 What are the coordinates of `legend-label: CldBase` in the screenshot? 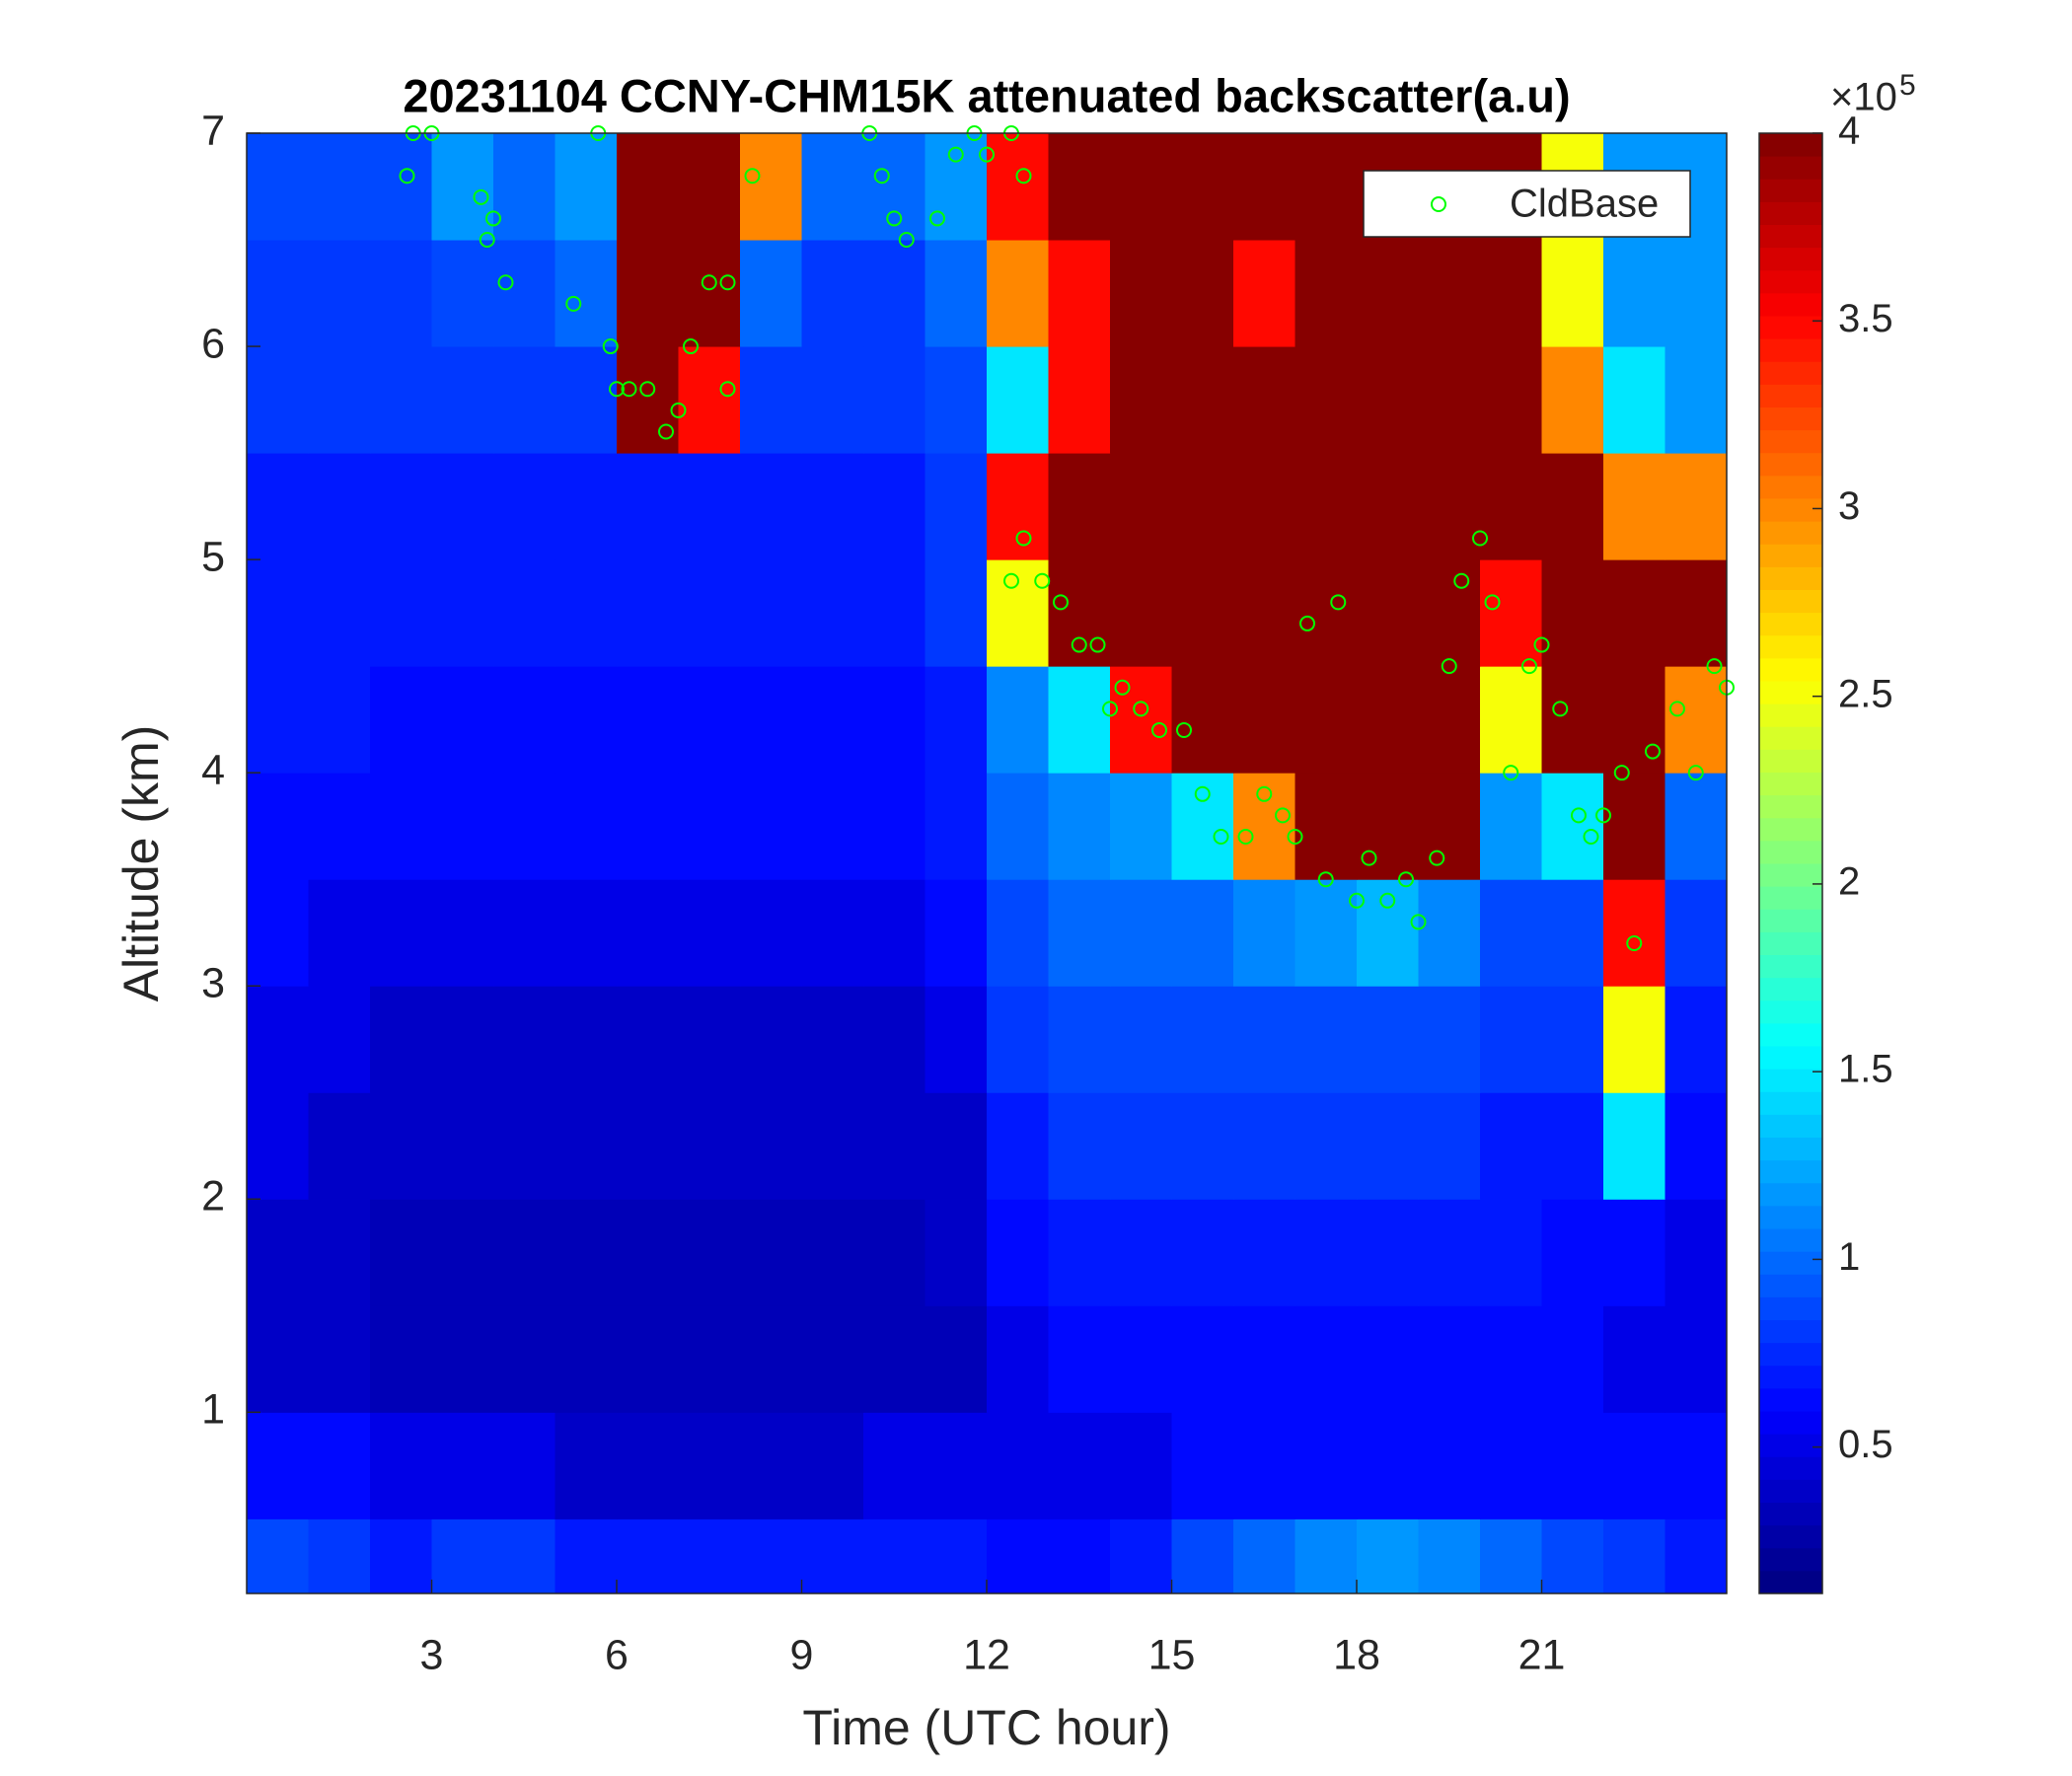 It's located at (1585, 205).